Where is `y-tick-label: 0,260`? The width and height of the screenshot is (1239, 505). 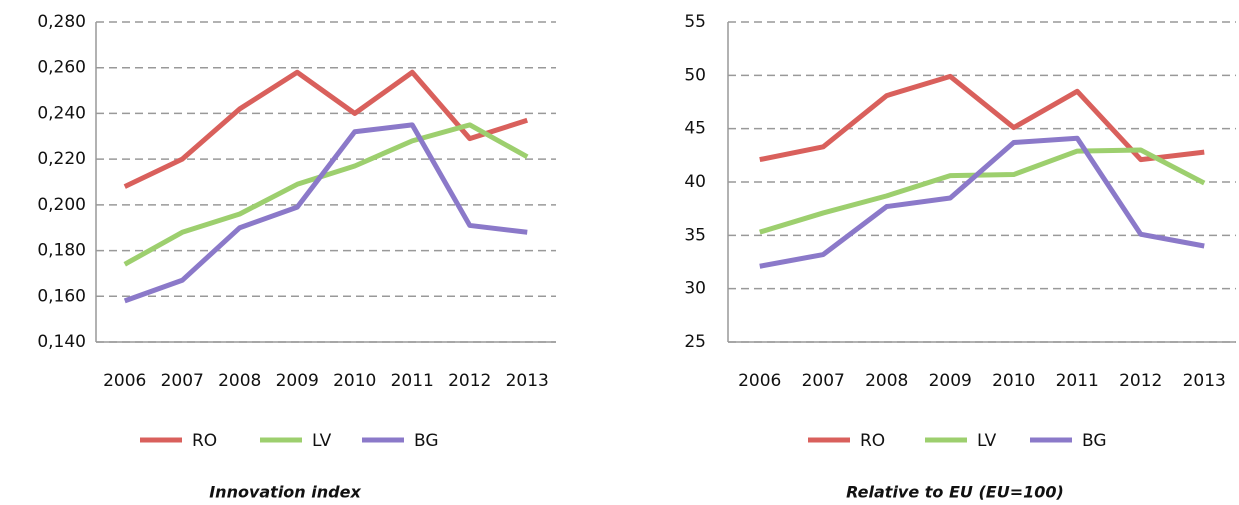
y-tick-label: 0,260 is located at coordinates (61, 68).